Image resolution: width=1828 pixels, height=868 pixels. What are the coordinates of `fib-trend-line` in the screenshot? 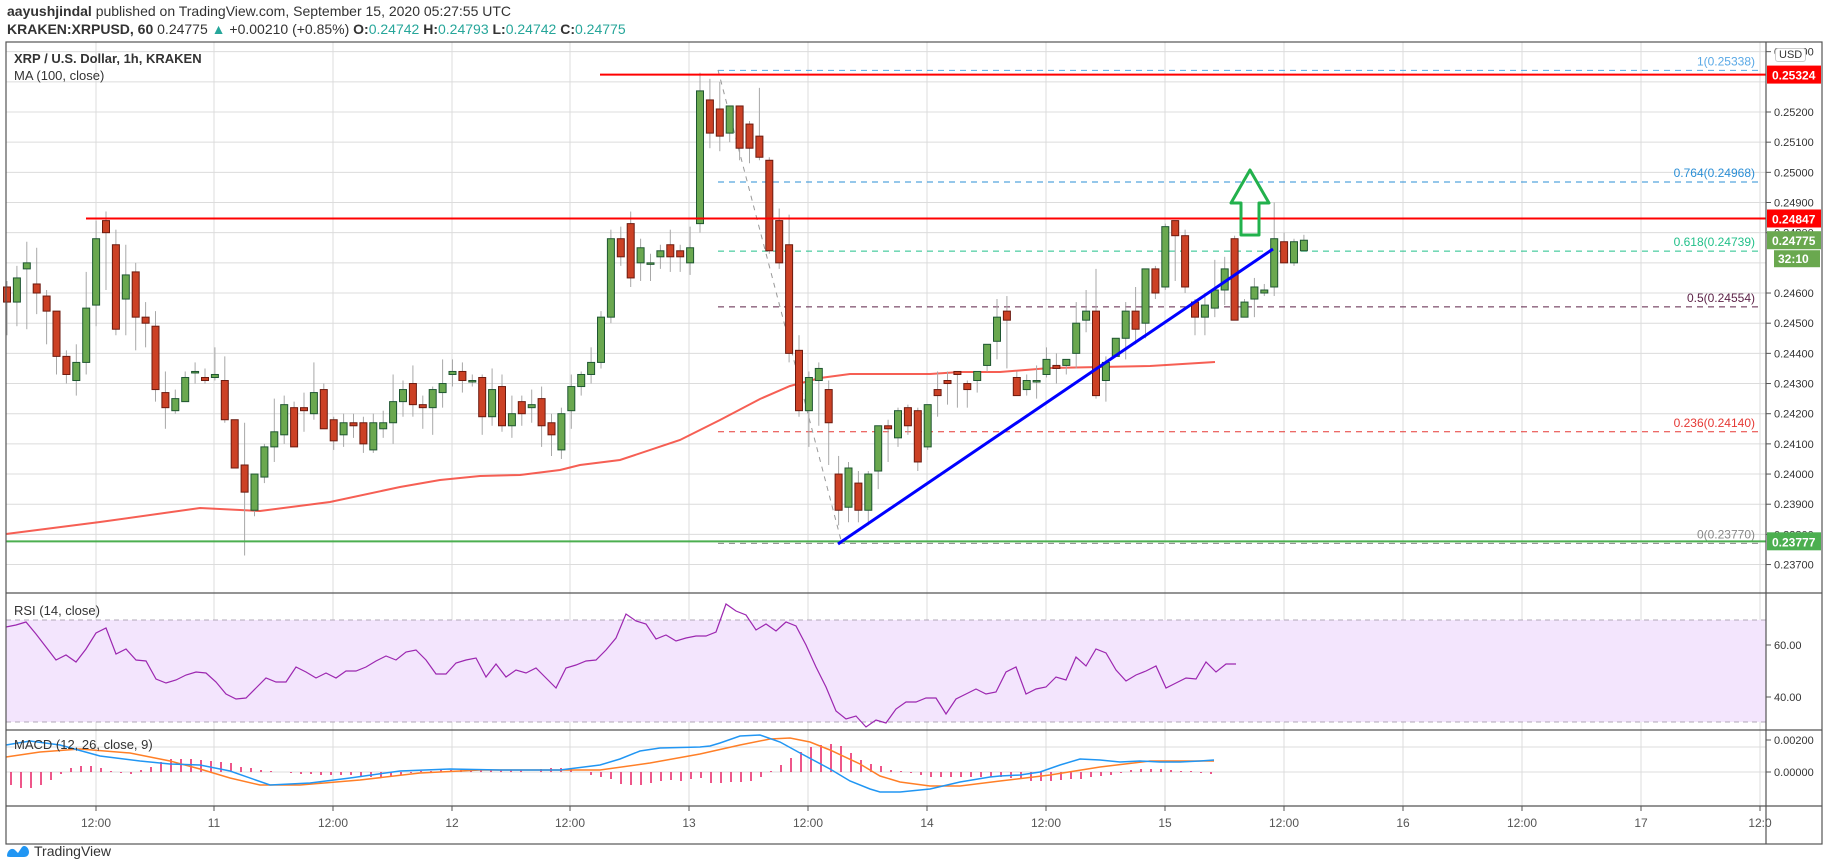 It's located at (780, 307).